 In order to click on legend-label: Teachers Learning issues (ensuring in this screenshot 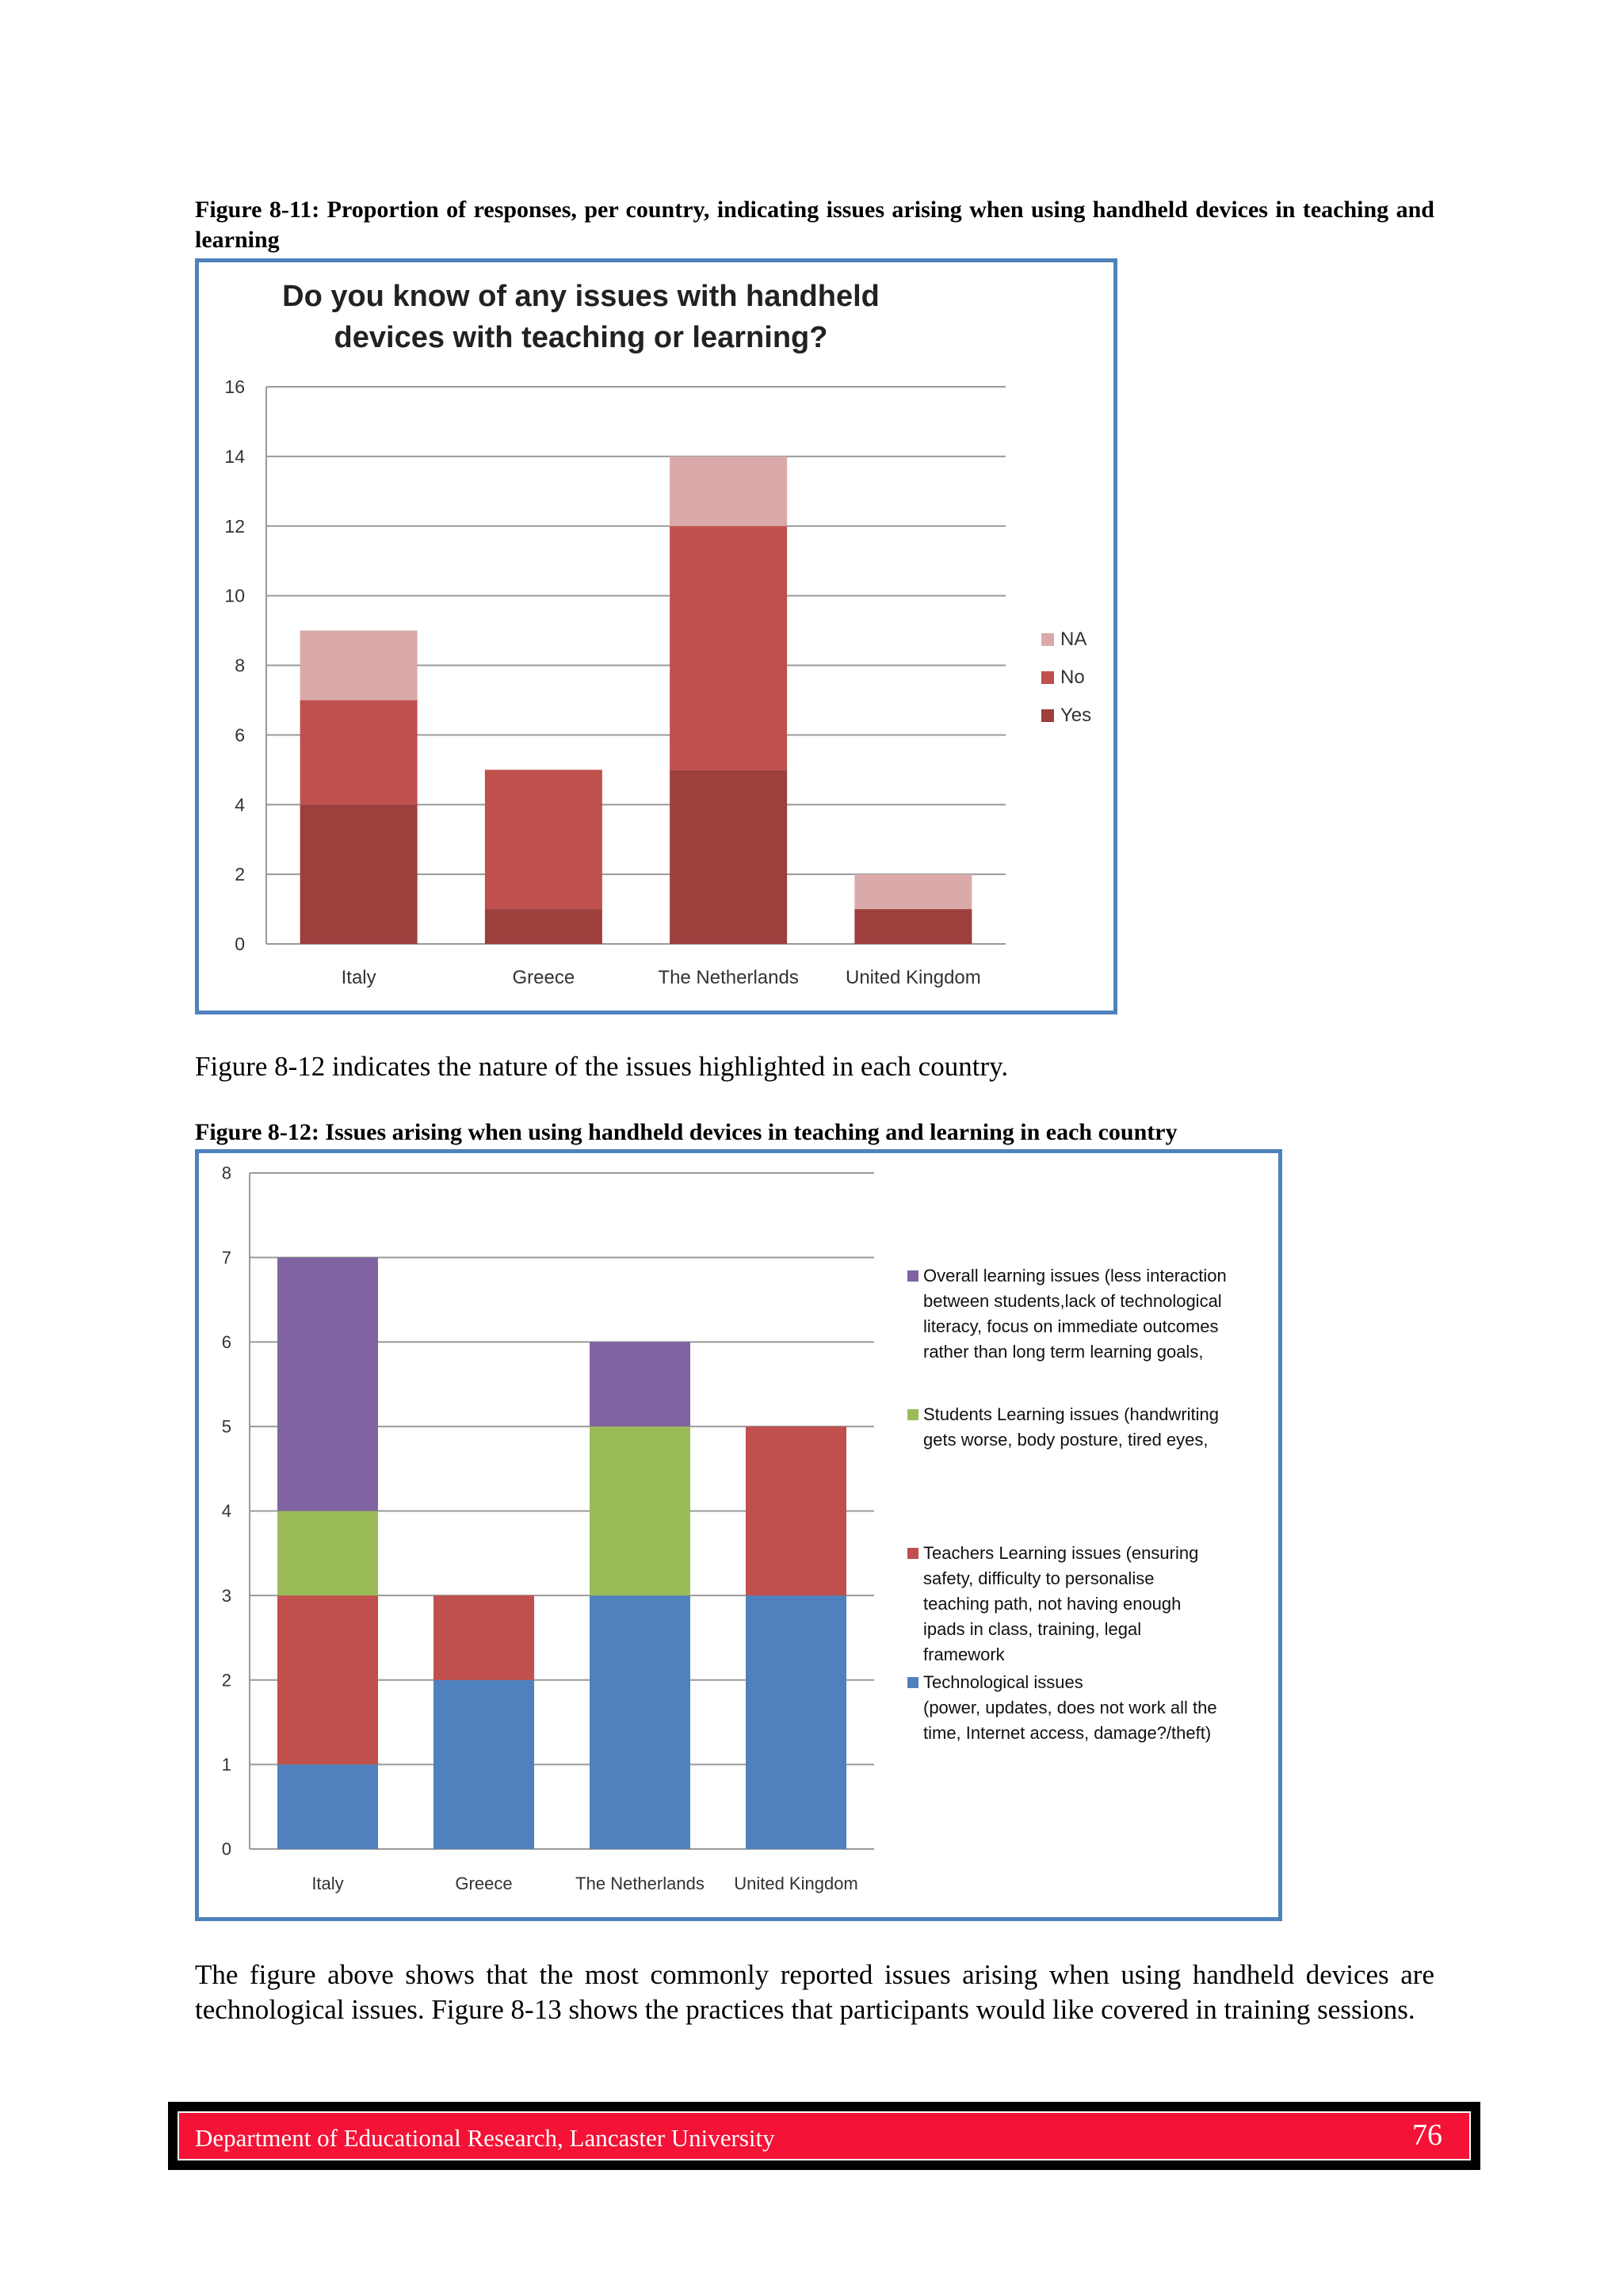, I will do `click(1060, 1553)`.